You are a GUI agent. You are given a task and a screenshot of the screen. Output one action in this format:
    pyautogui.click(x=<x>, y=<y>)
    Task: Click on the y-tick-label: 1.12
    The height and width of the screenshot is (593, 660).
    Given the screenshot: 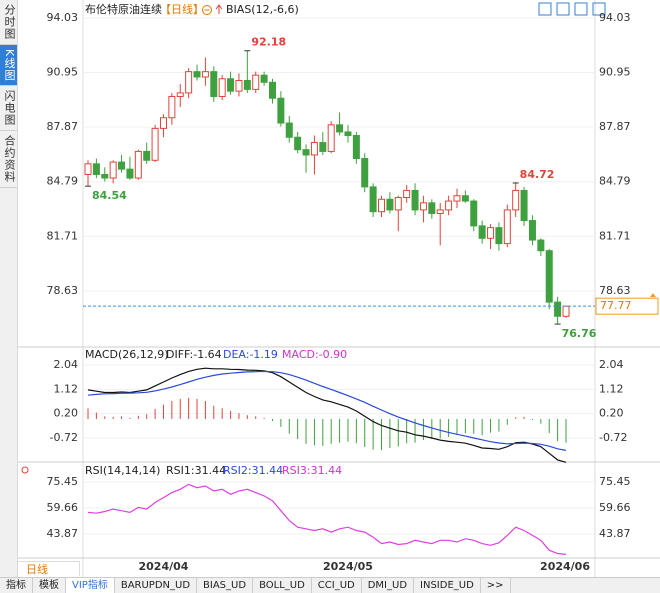 What is the action you would take?
    pyautogui.click(x=66, y=388)
    